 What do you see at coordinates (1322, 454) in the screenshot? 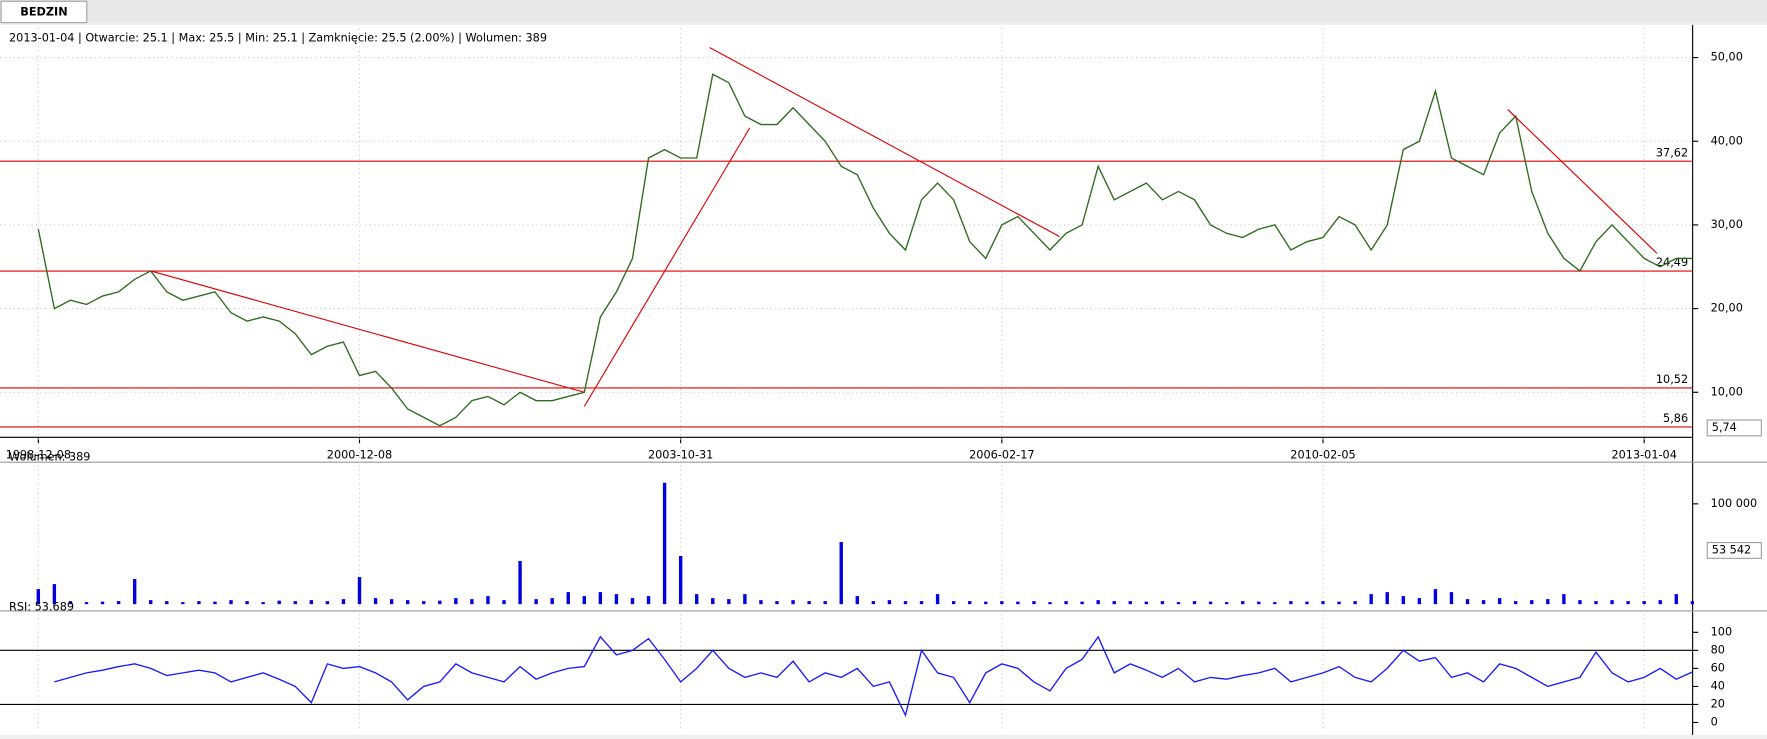
I see `x-tick-label: 2010-02-05` at bounding box center [1322, 454].